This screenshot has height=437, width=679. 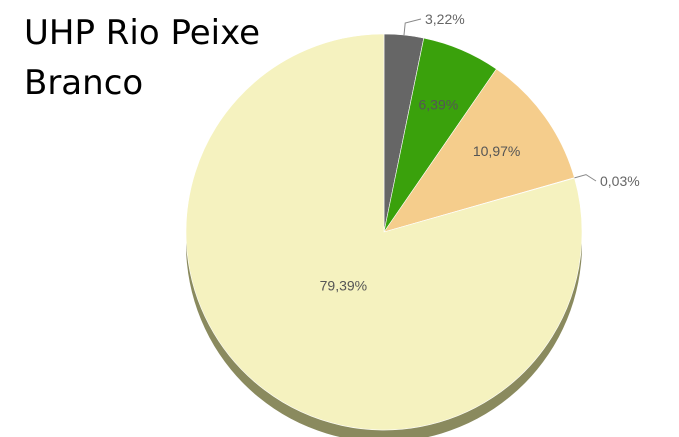 I want to click on slice-label: 6,39%, so click(x=439, y=105).